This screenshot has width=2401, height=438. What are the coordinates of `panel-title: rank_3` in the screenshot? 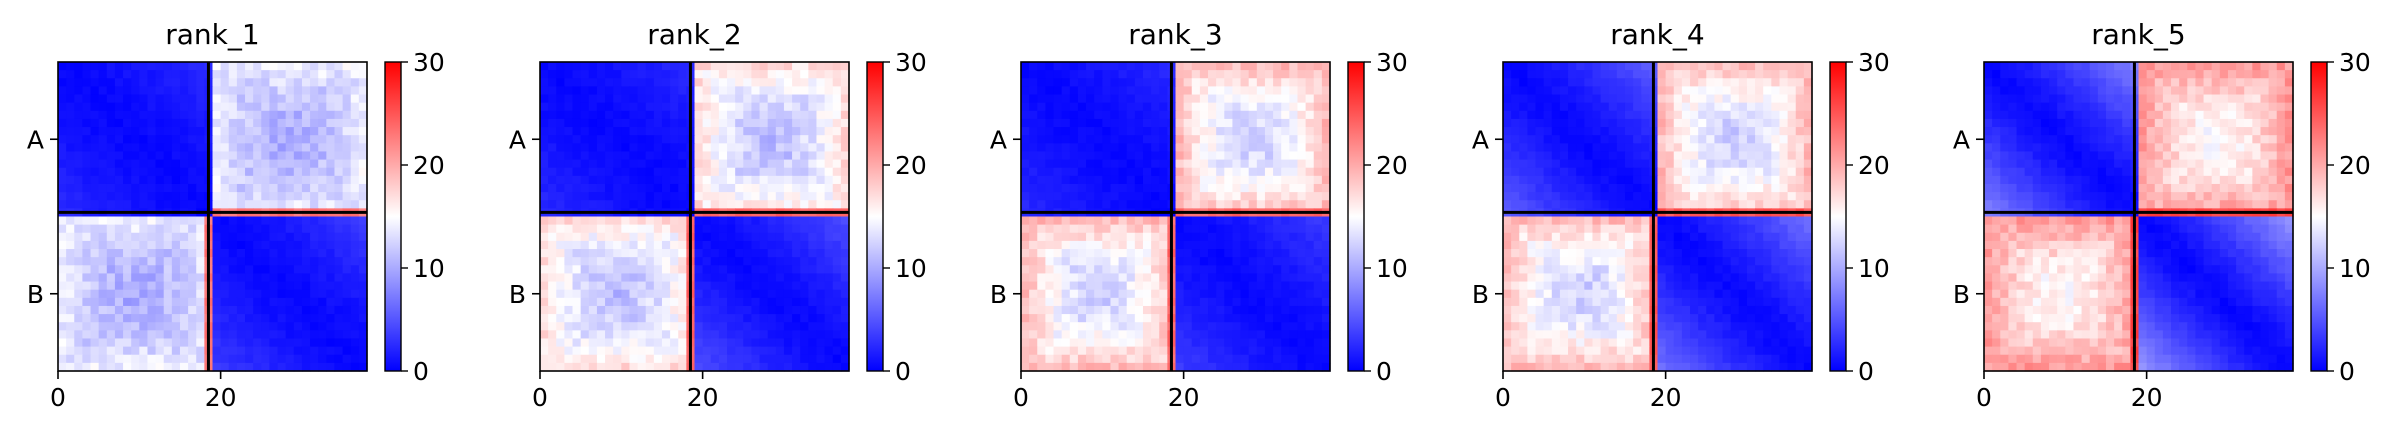 It's located at (1175, 34).